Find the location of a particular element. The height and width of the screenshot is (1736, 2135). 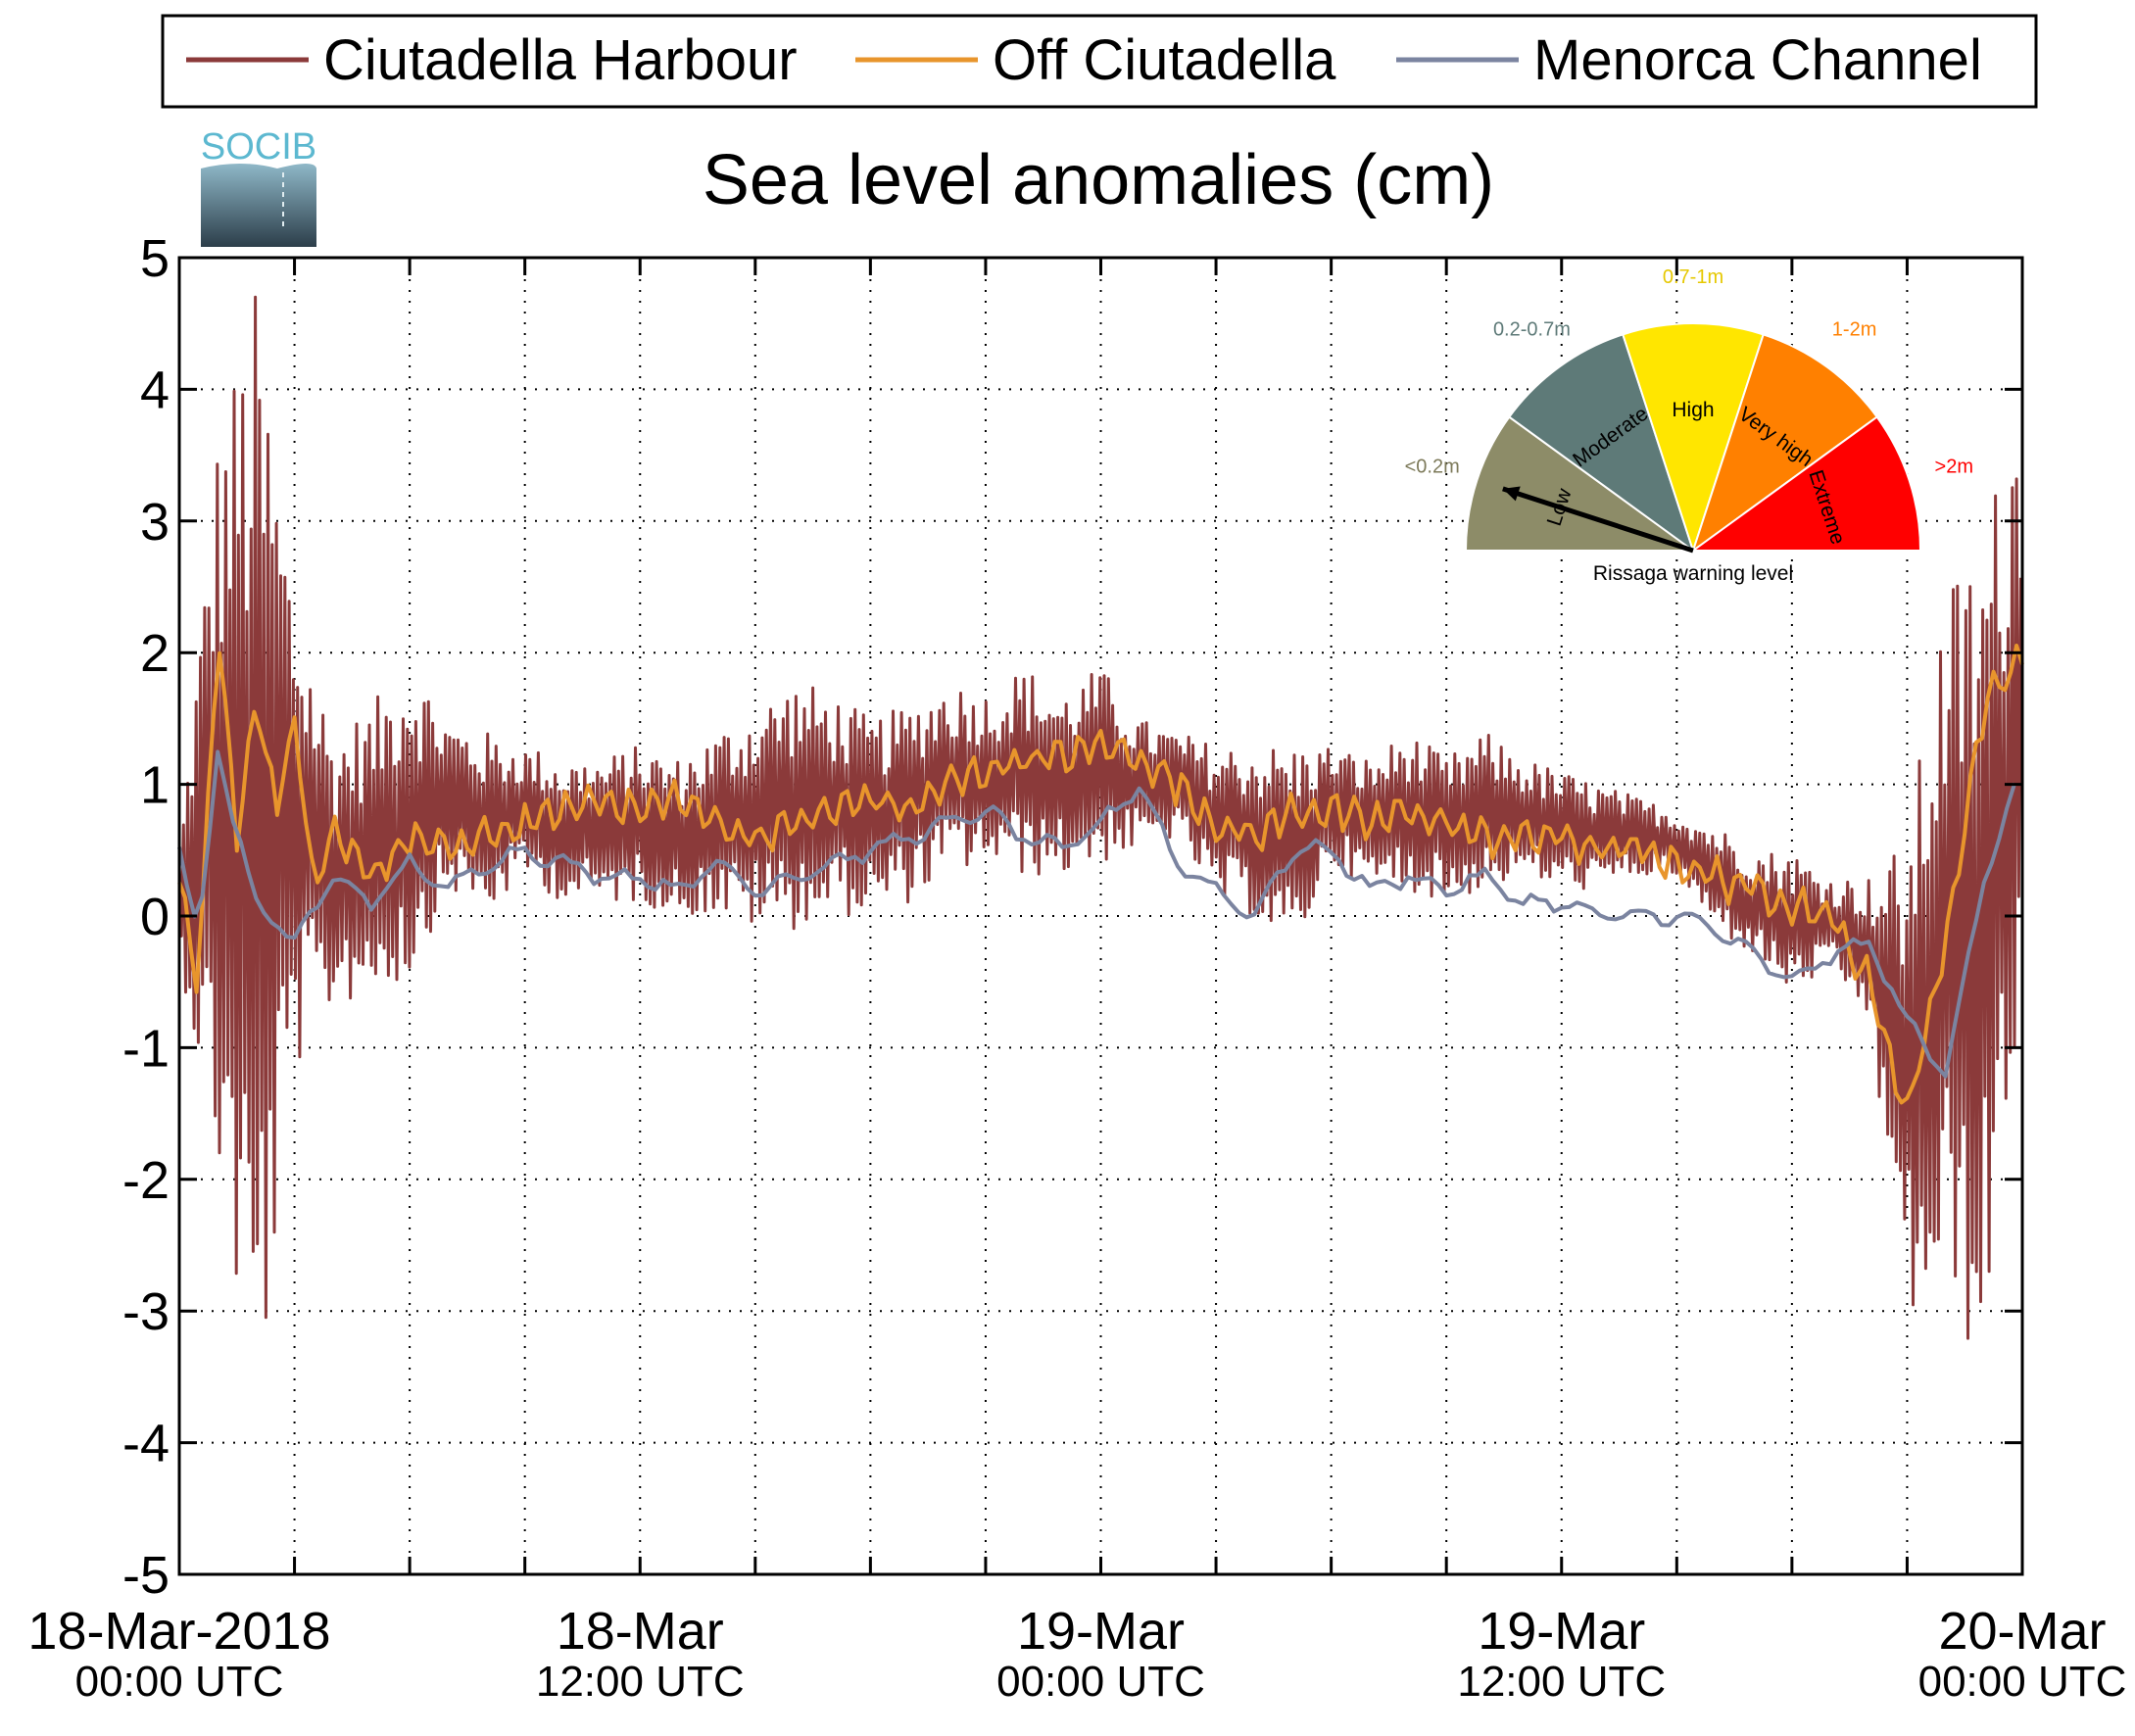

gauge-range-label: 1-2m is located at coordinates (1854, 329).